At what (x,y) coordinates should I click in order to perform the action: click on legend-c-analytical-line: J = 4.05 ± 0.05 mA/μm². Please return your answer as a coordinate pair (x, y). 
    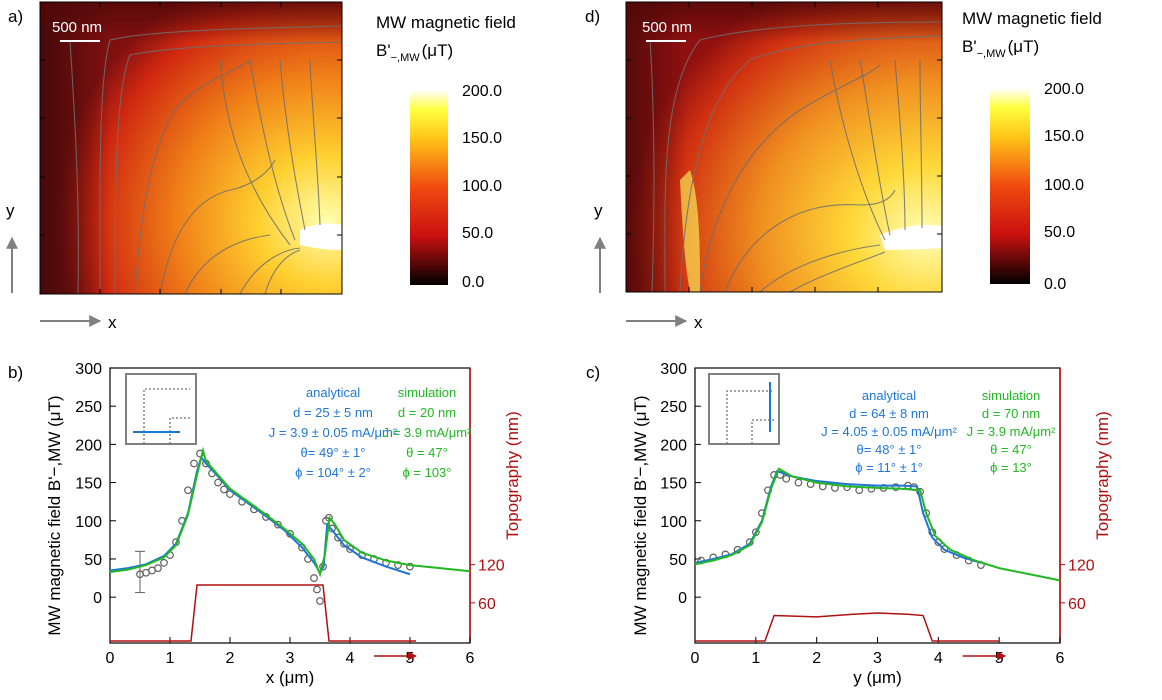
    Looking at the image, I should click on (889, 431).